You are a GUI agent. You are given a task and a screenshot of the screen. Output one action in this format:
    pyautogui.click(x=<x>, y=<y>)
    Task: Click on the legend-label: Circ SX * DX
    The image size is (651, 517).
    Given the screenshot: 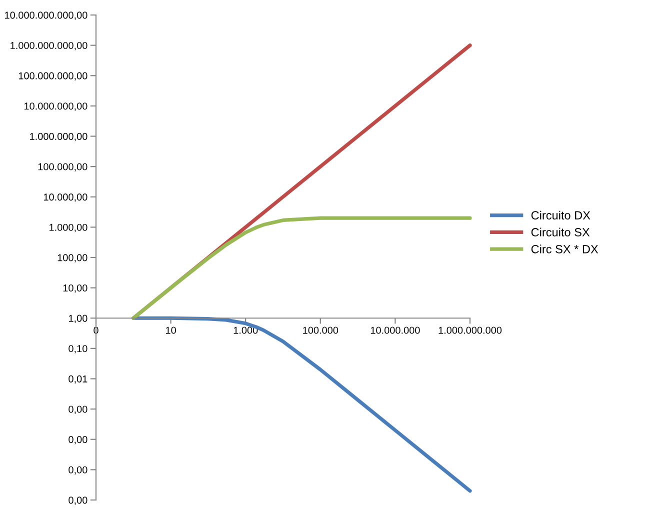 What is the action you would take?
    pyautogui.click(x=564, y=249)
    